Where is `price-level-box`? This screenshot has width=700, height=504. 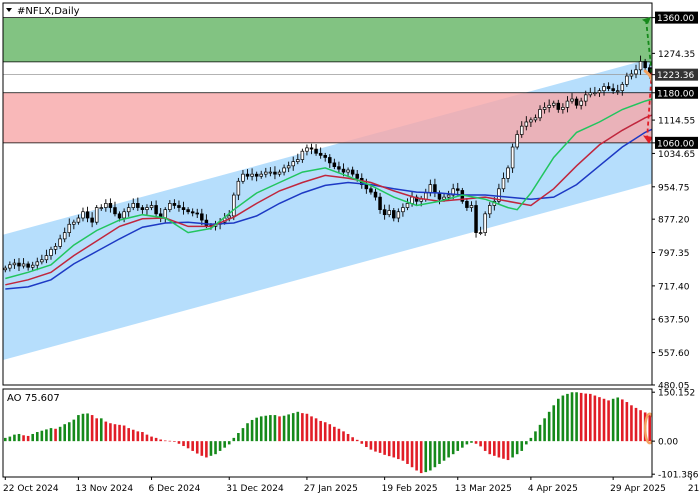 price-level-box is located at coordinates (676, 92).